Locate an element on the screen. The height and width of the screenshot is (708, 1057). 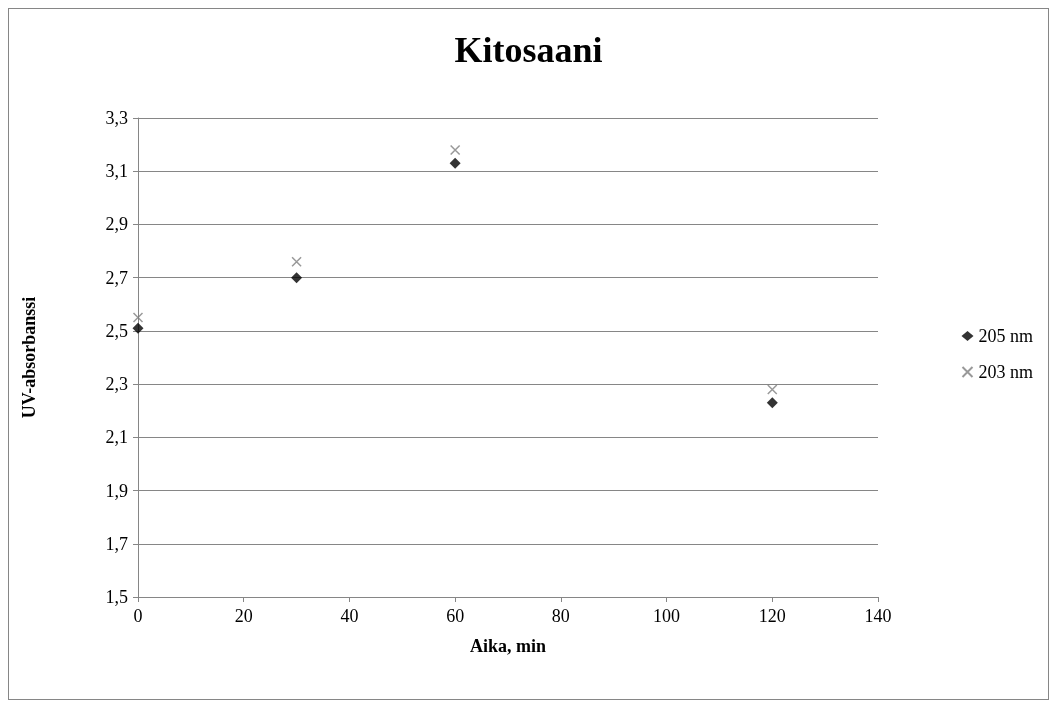
y-tick-label: 3,3 is located at coordinates (116, 118).